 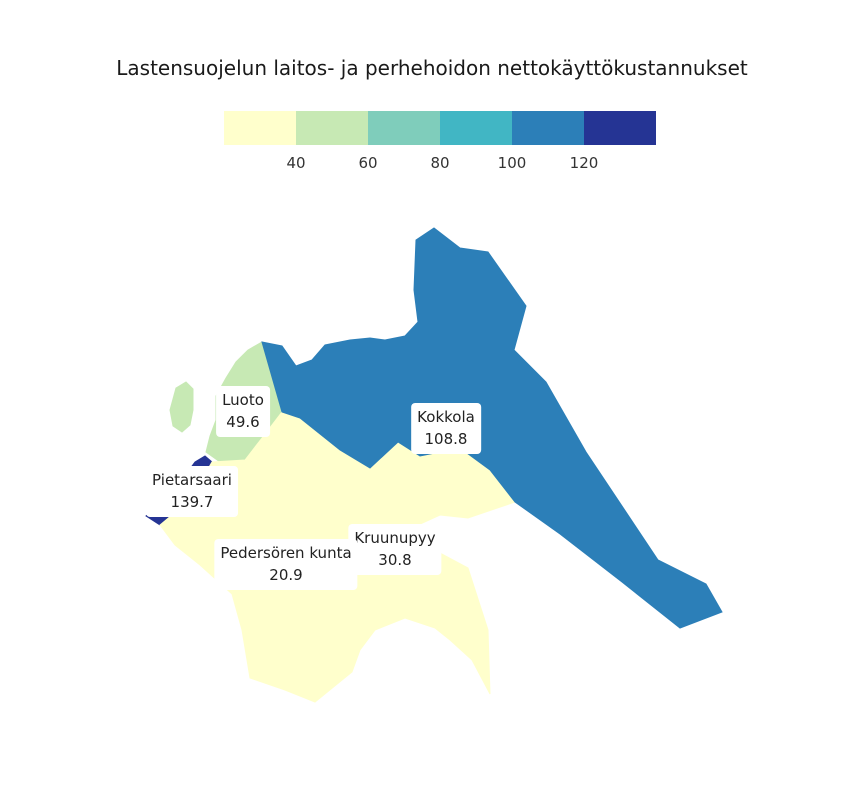 What do you see at coordinates (584, 163) in the screenshot?
I see `legend-tick-label: 120` at bounding box center [584, 163].